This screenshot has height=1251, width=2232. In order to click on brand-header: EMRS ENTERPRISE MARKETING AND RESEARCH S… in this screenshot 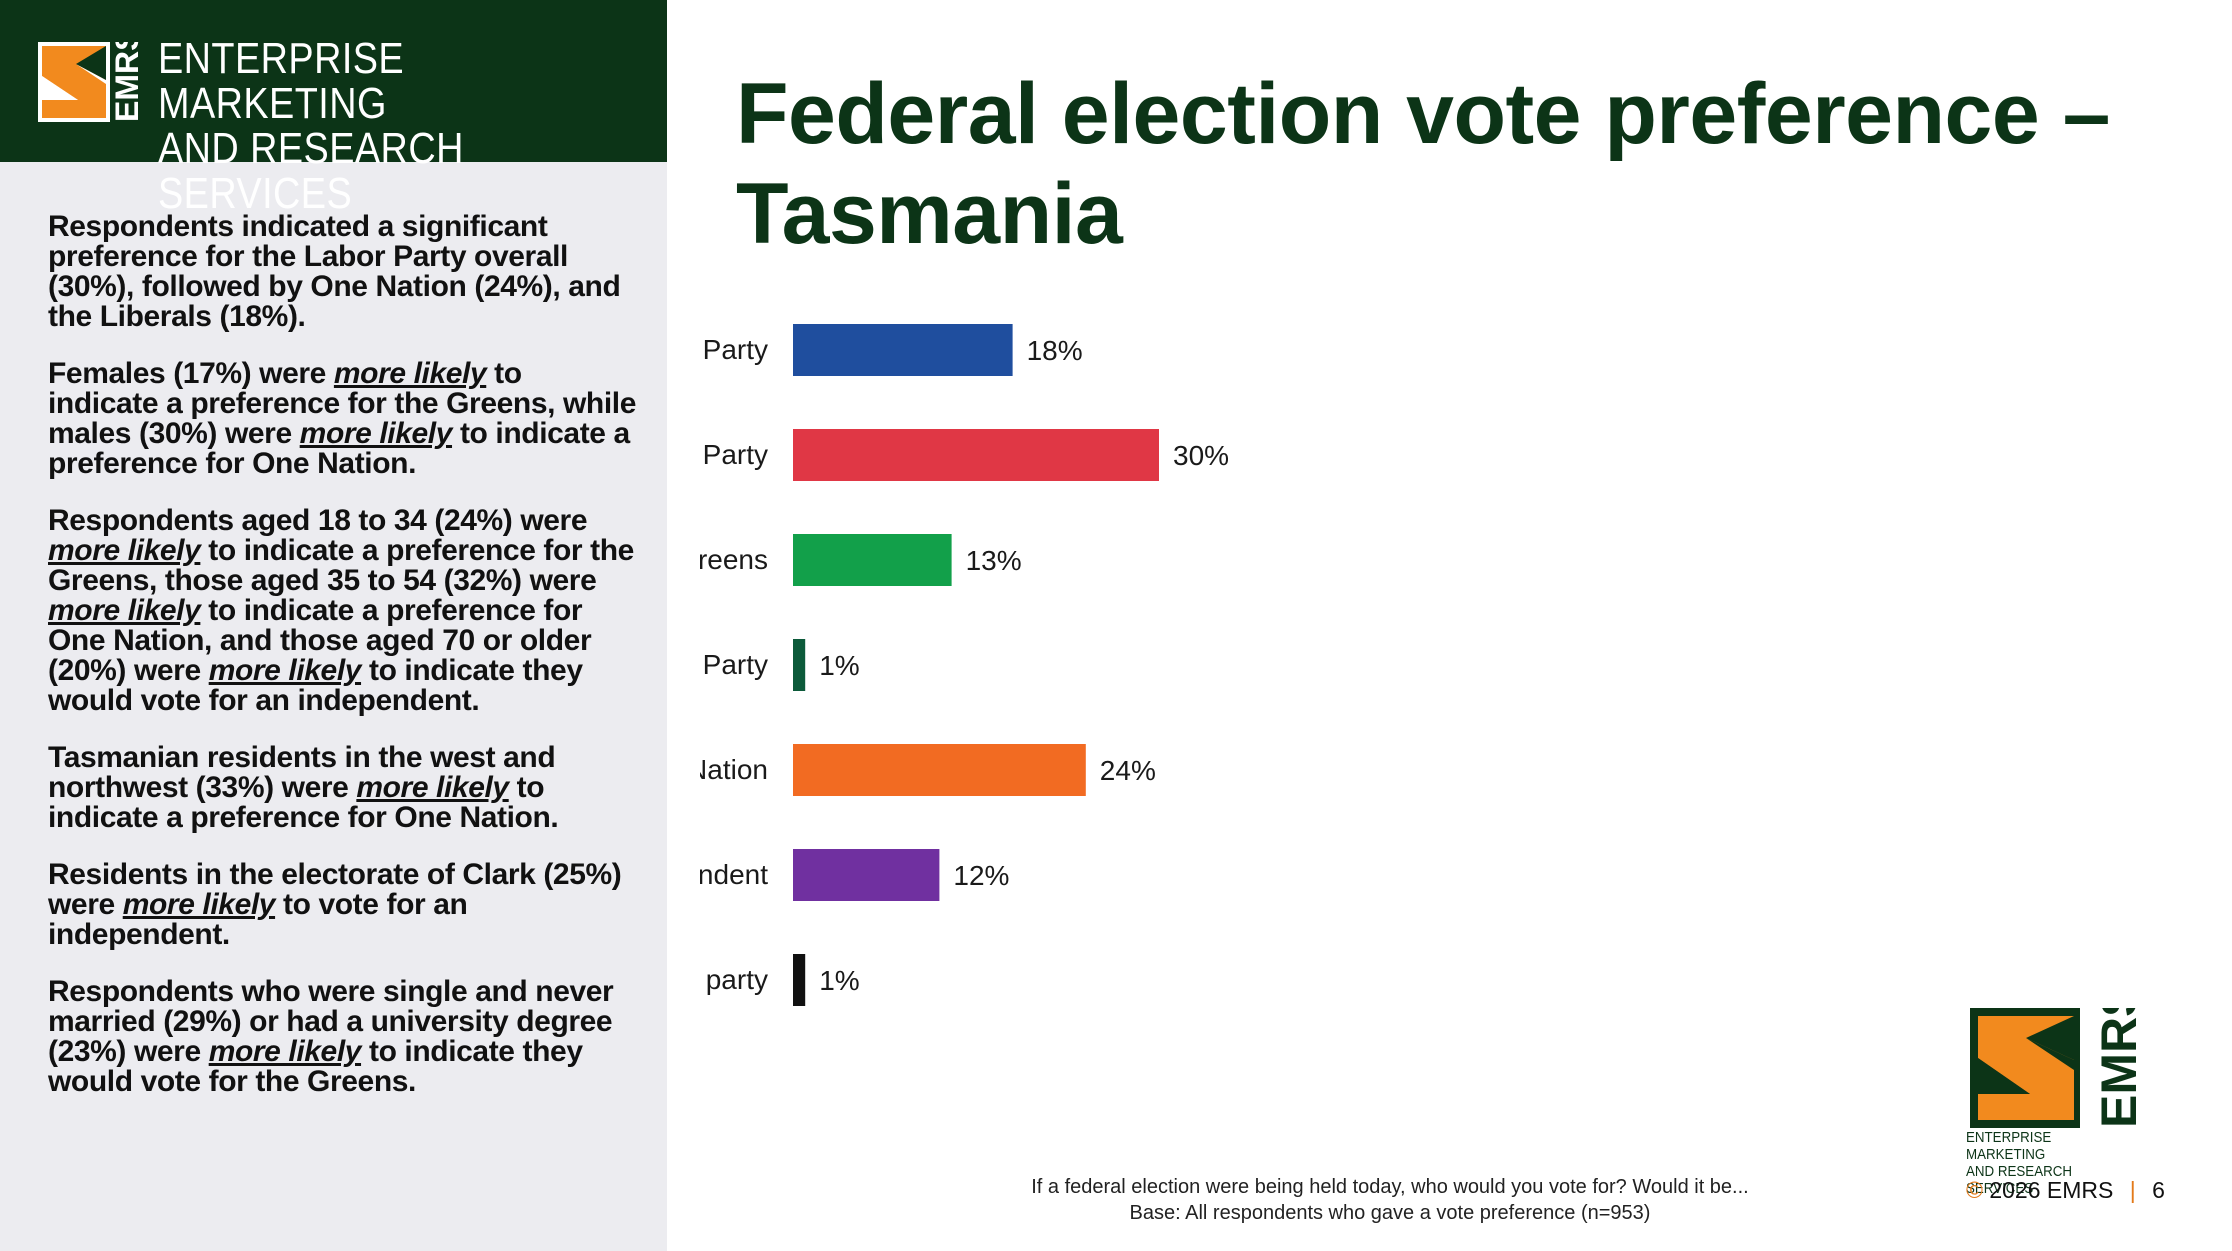, I will do `click(333, 108)`.